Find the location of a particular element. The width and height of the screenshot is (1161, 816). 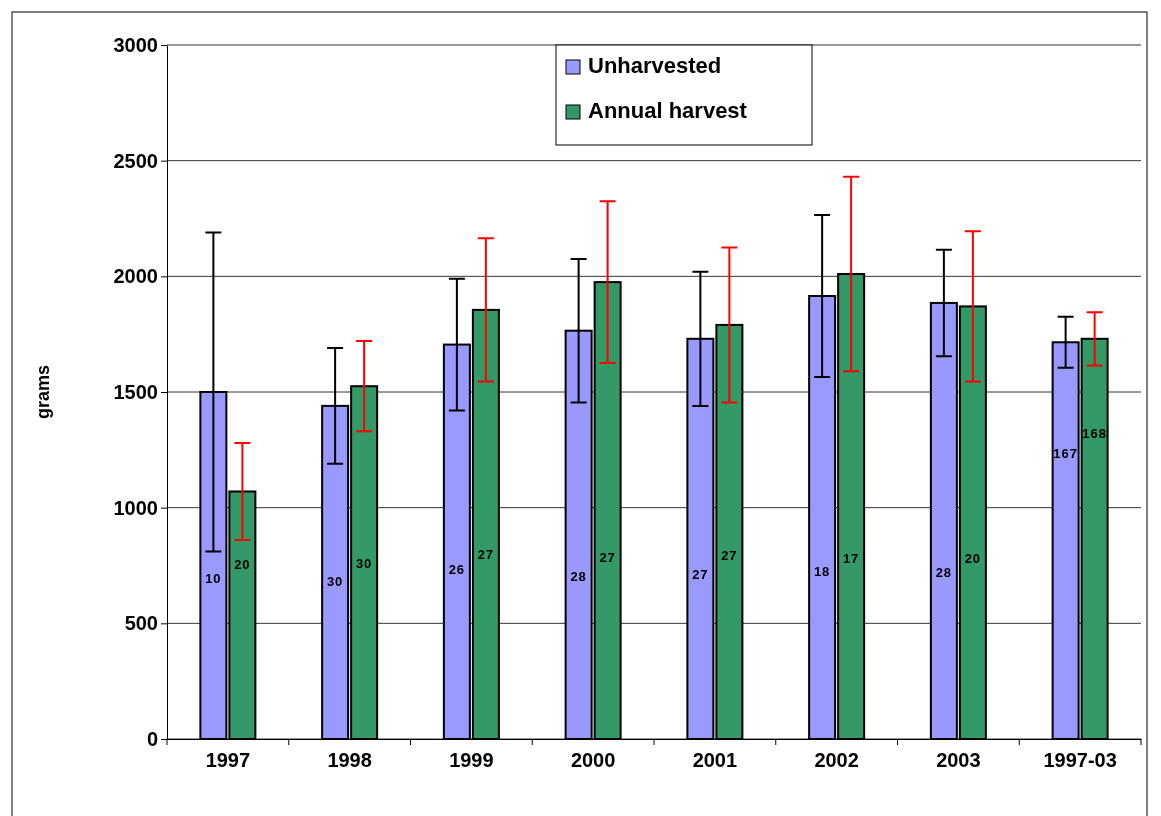

y-tick-label: 2500 is located at coordinates (135, 160).